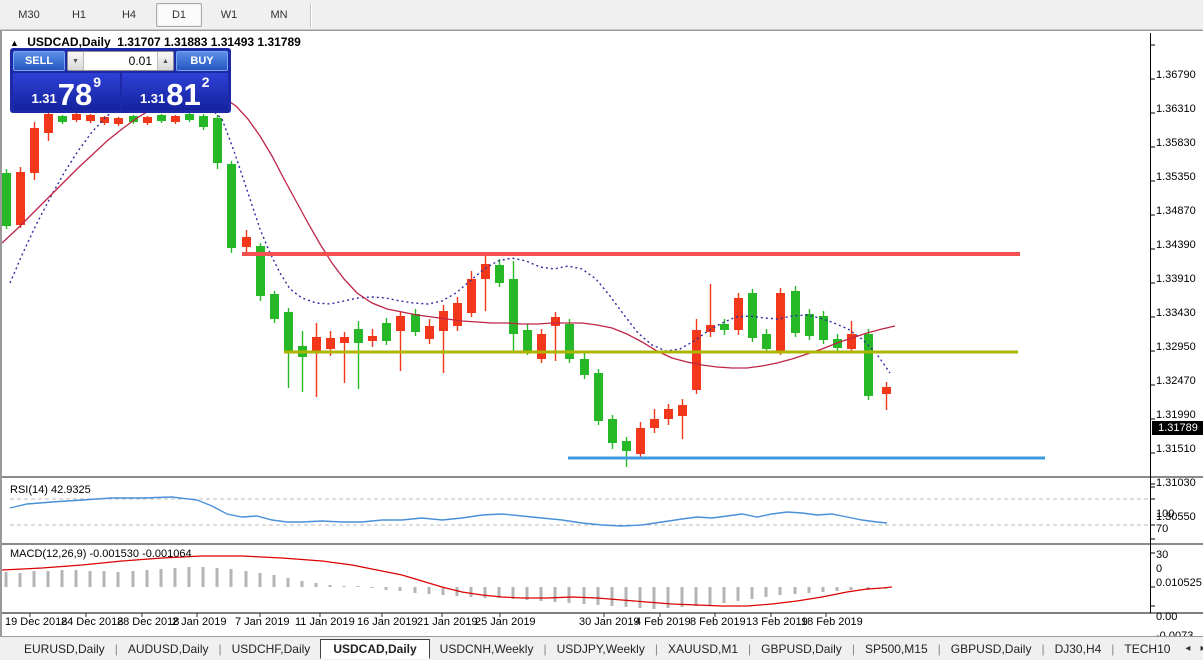 This screenshot has width=1203, height=660. What do you see at coordinates (168, 648) in the screenshot?
I see `chart-tab-audusd-daily: AUDUSD,Daily` at bounding box center [168, 648].